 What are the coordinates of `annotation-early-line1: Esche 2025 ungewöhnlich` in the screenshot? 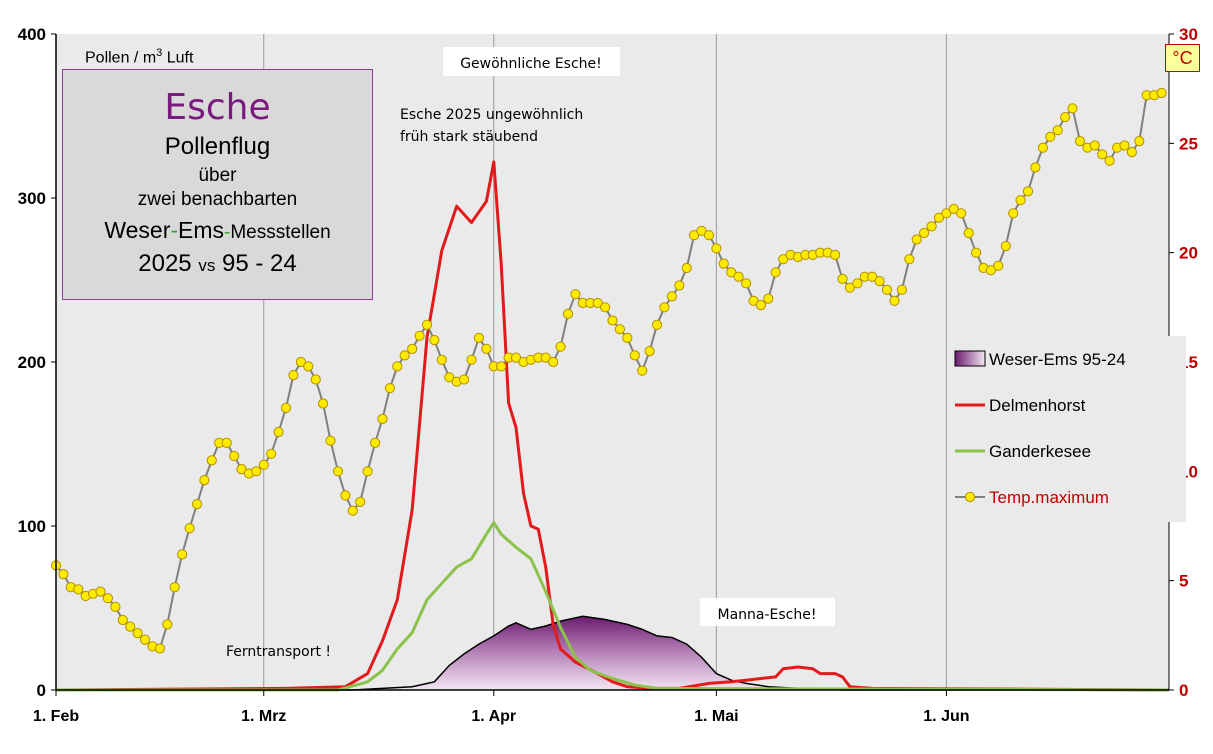 It's located at (491, 115).